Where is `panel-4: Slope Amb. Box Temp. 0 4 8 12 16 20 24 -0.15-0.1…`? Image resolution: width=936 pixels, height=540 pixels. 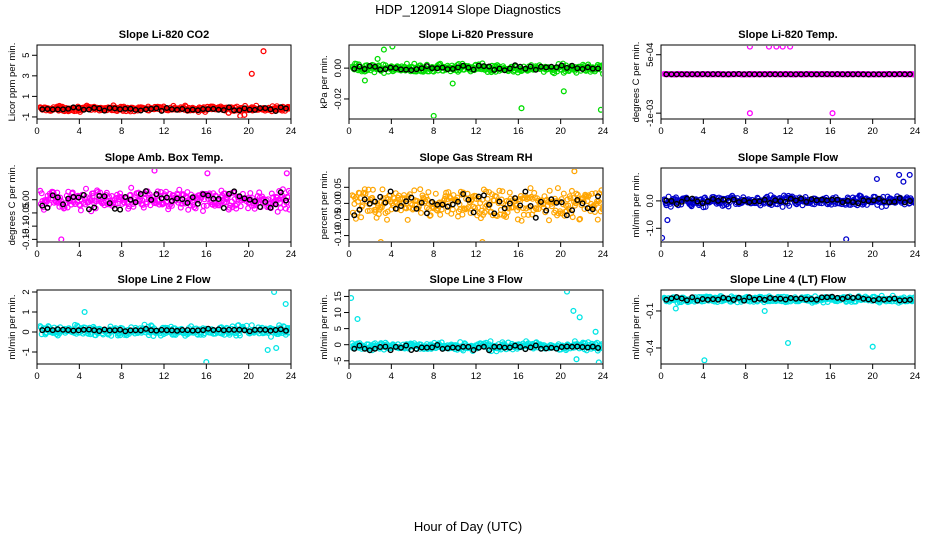
panel-4: Slope Amb. Box Temp. 0 4 8 12 16 20 24 -0.15-0.1… is located at coordinates (151, 206).